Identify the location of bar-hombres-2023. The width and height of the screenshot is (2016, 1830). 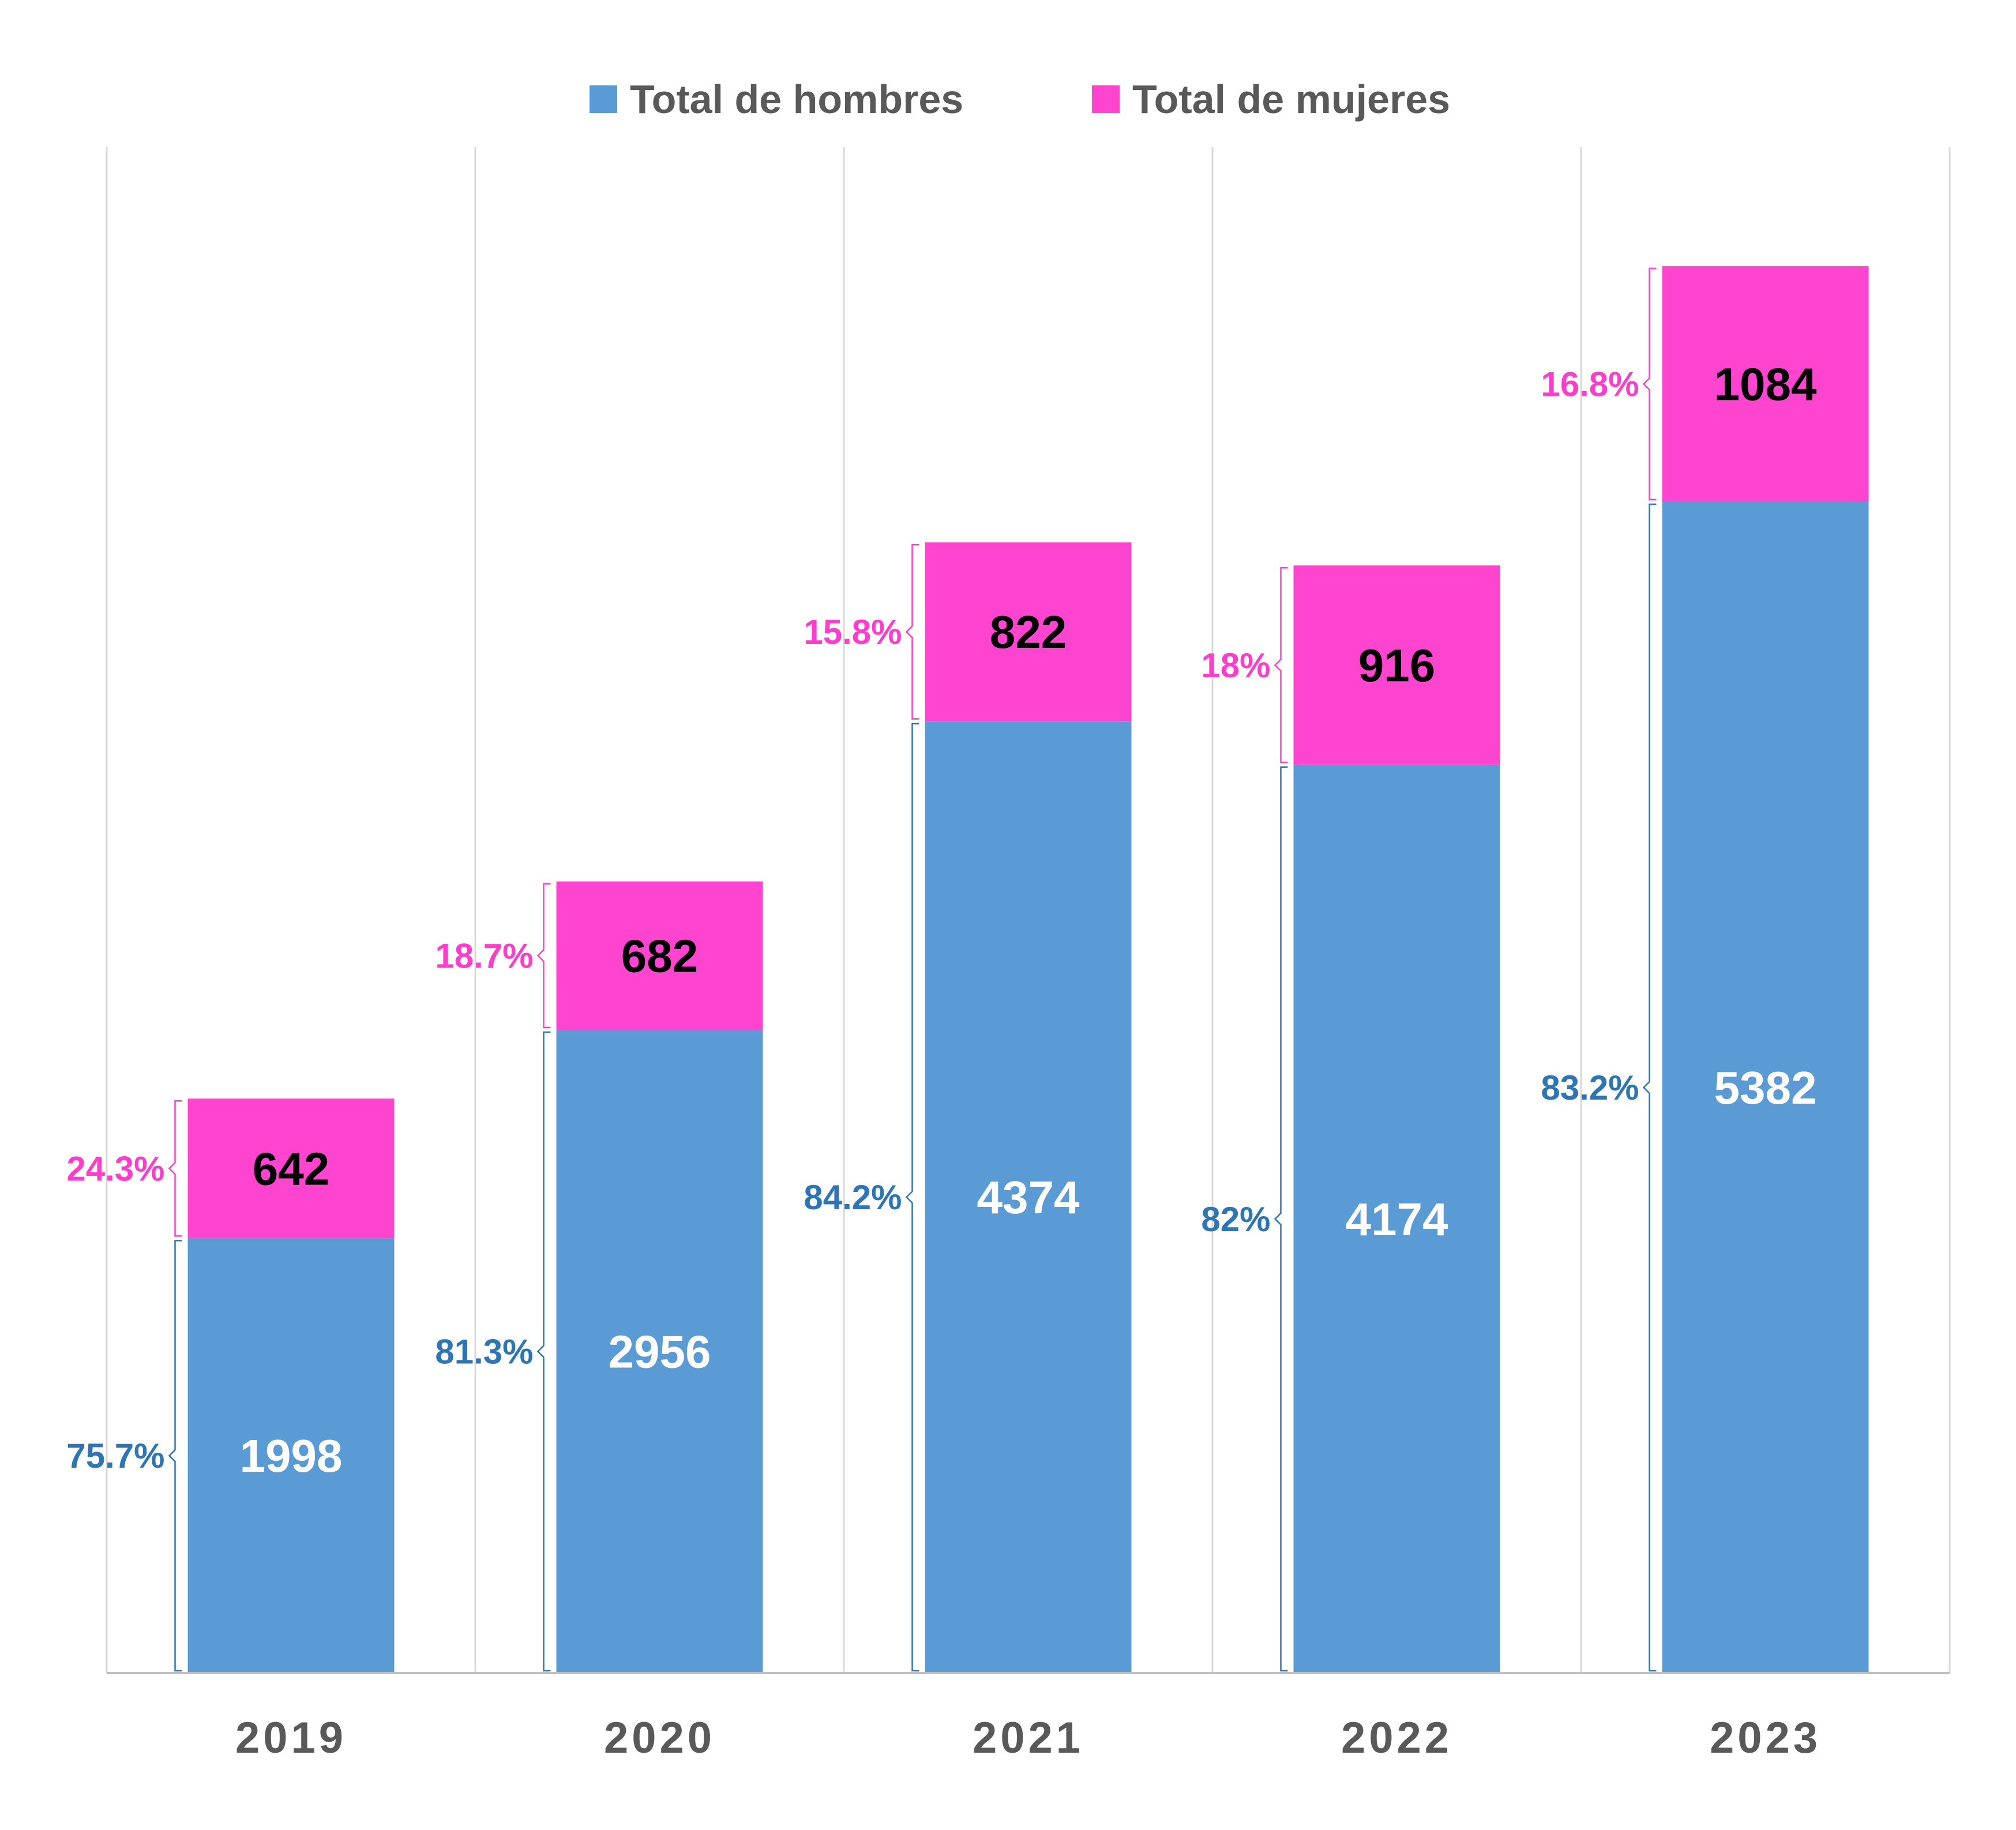
(1765, 1087).